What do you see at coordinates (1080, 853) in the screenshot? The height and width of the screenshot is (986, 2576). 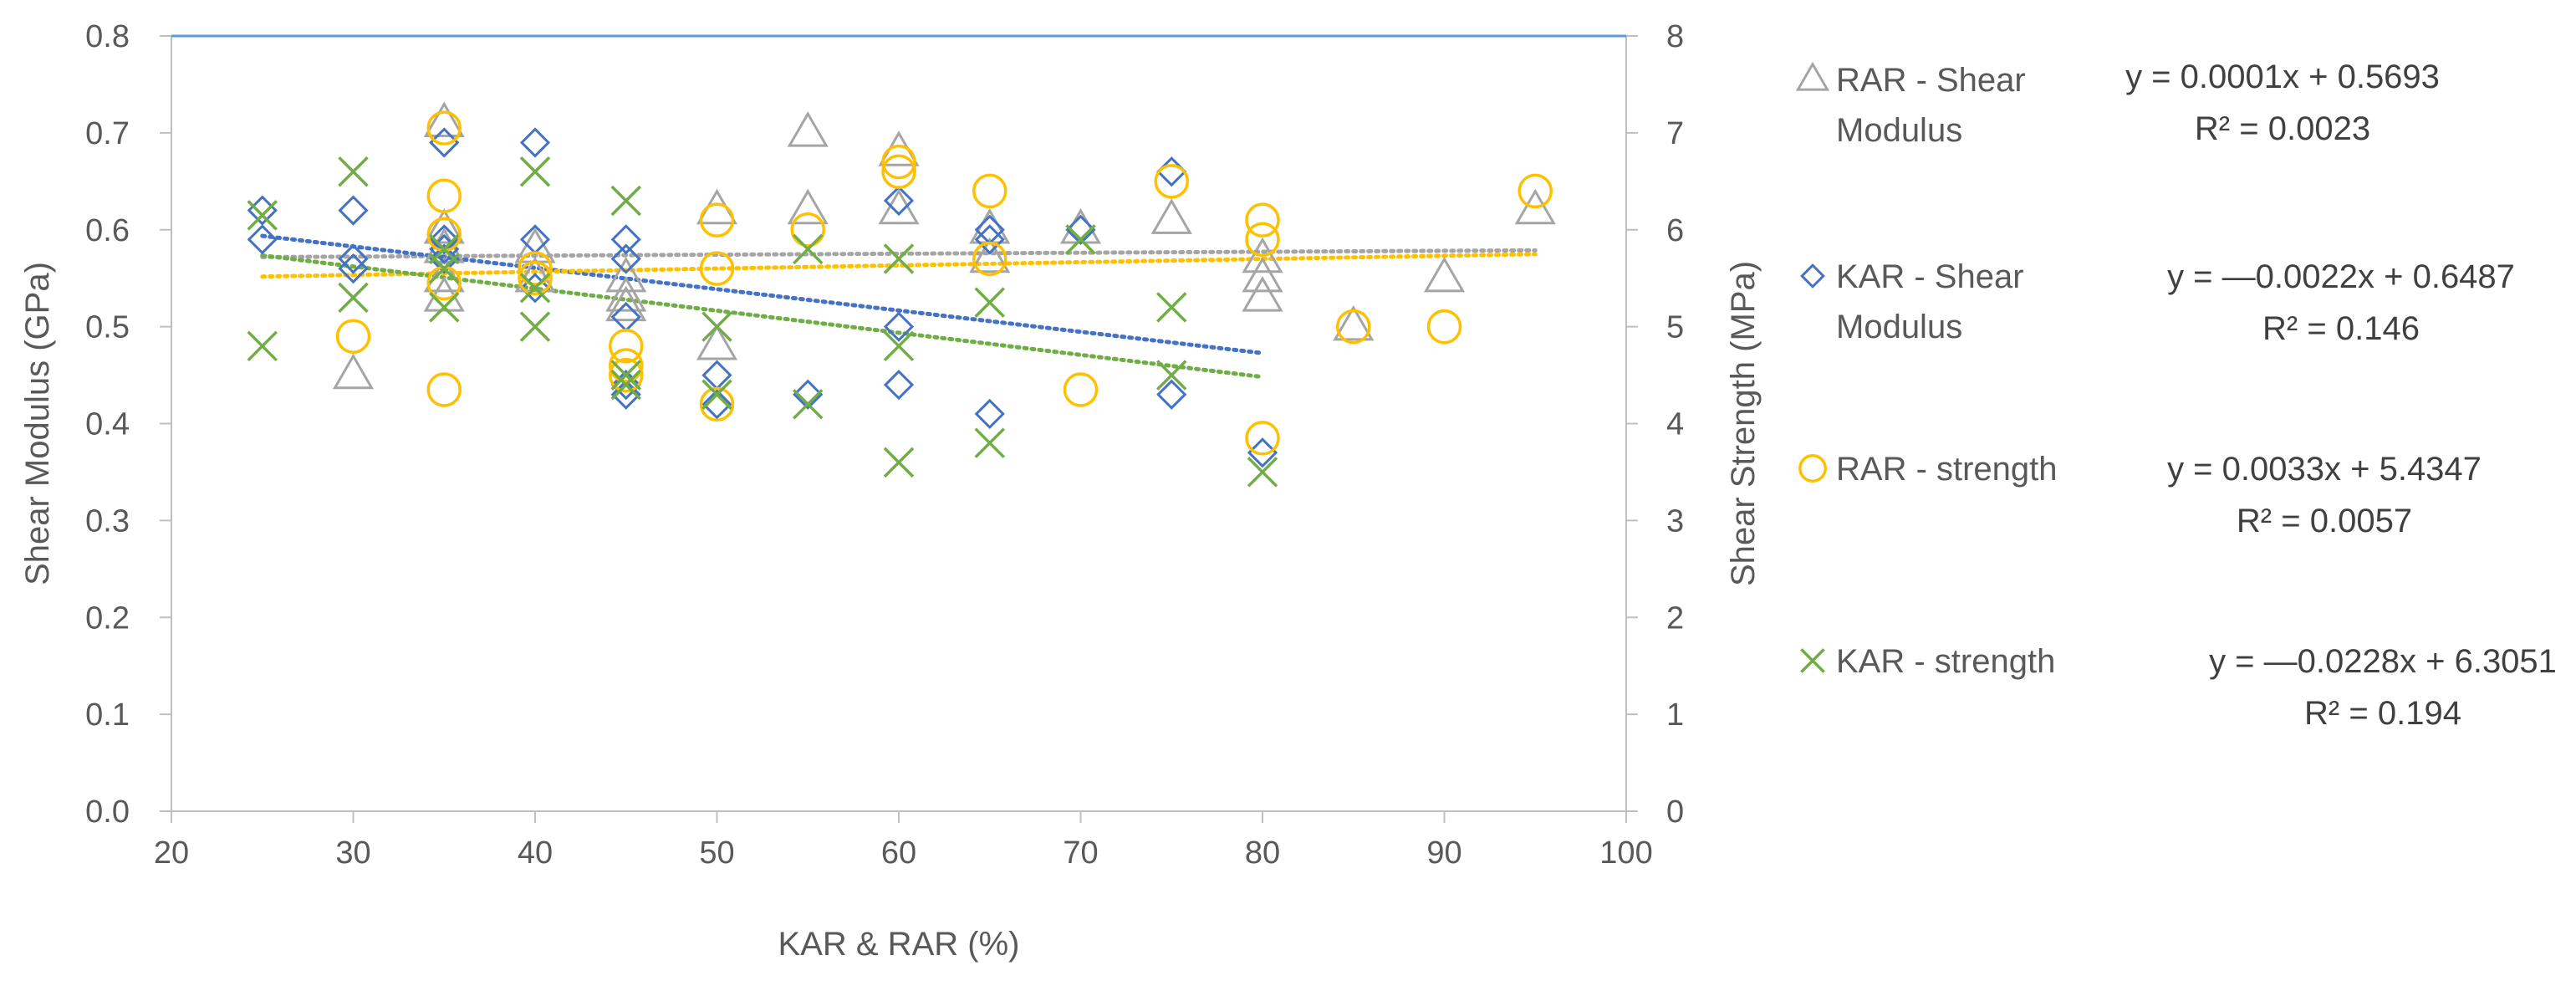 I see `x-tick-label: 70` at bounding box center [1080, 853].